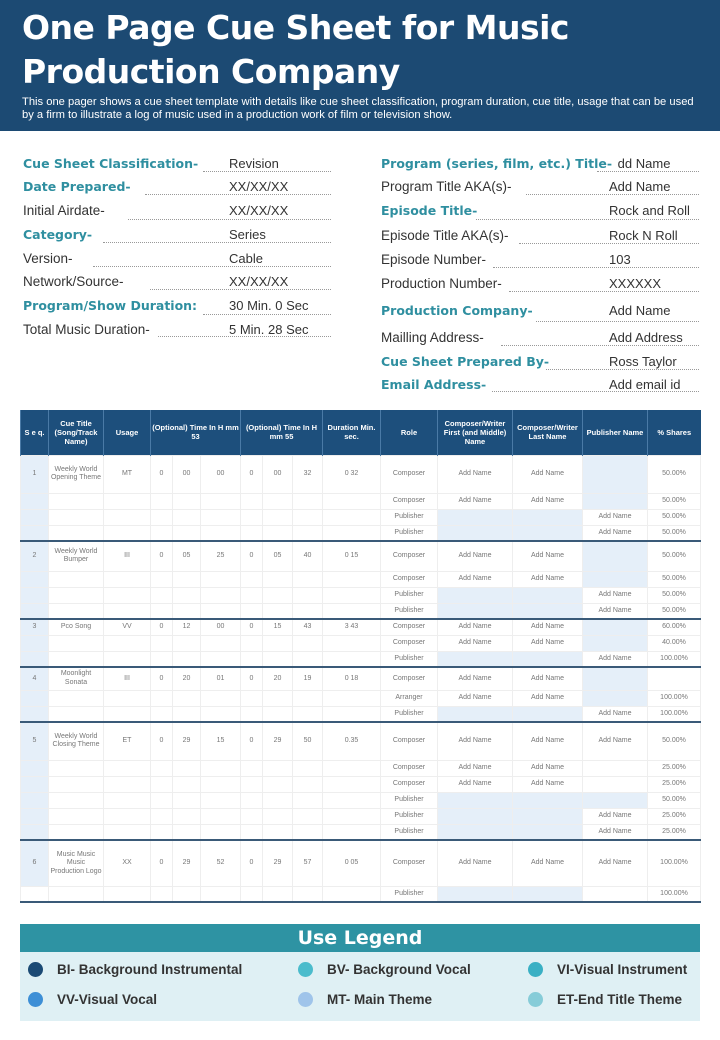  What do you see at coordinates (351, 556) in the screenshot?
I see `duration-cell: 0 15` at bounding box center [351, 556].